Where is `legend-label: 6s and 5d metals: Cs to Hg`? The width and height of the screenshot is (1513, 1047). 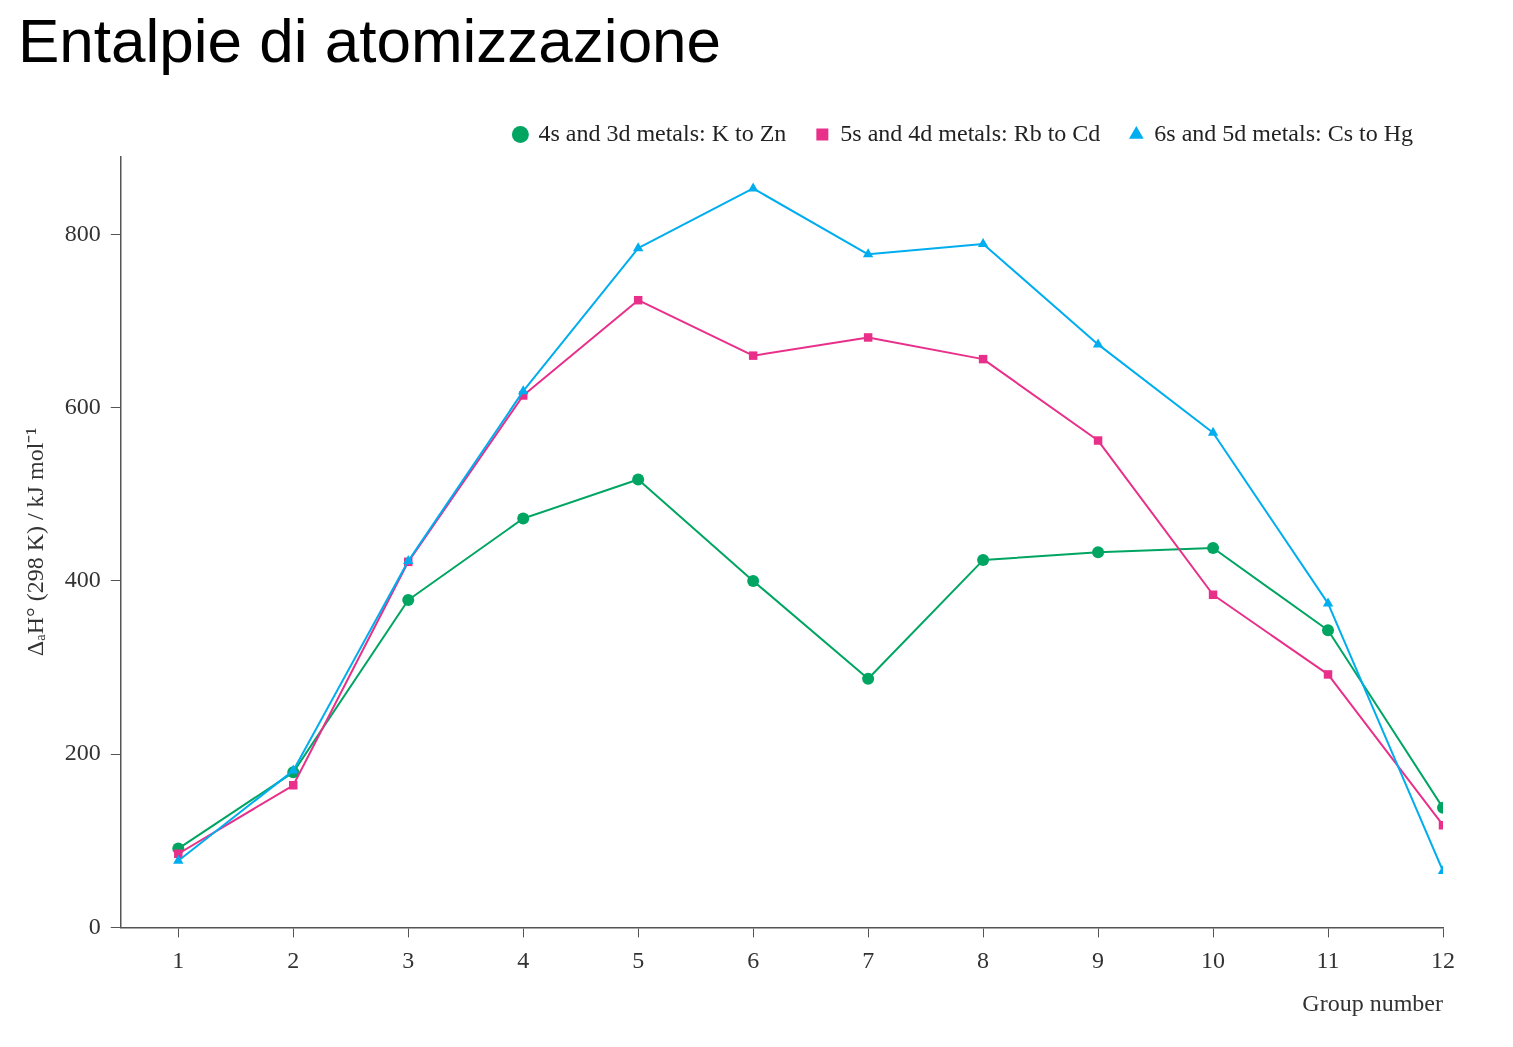 legend-label: 6s and 5d metals: Cs to Hg is located at coordinates (1283, 132).